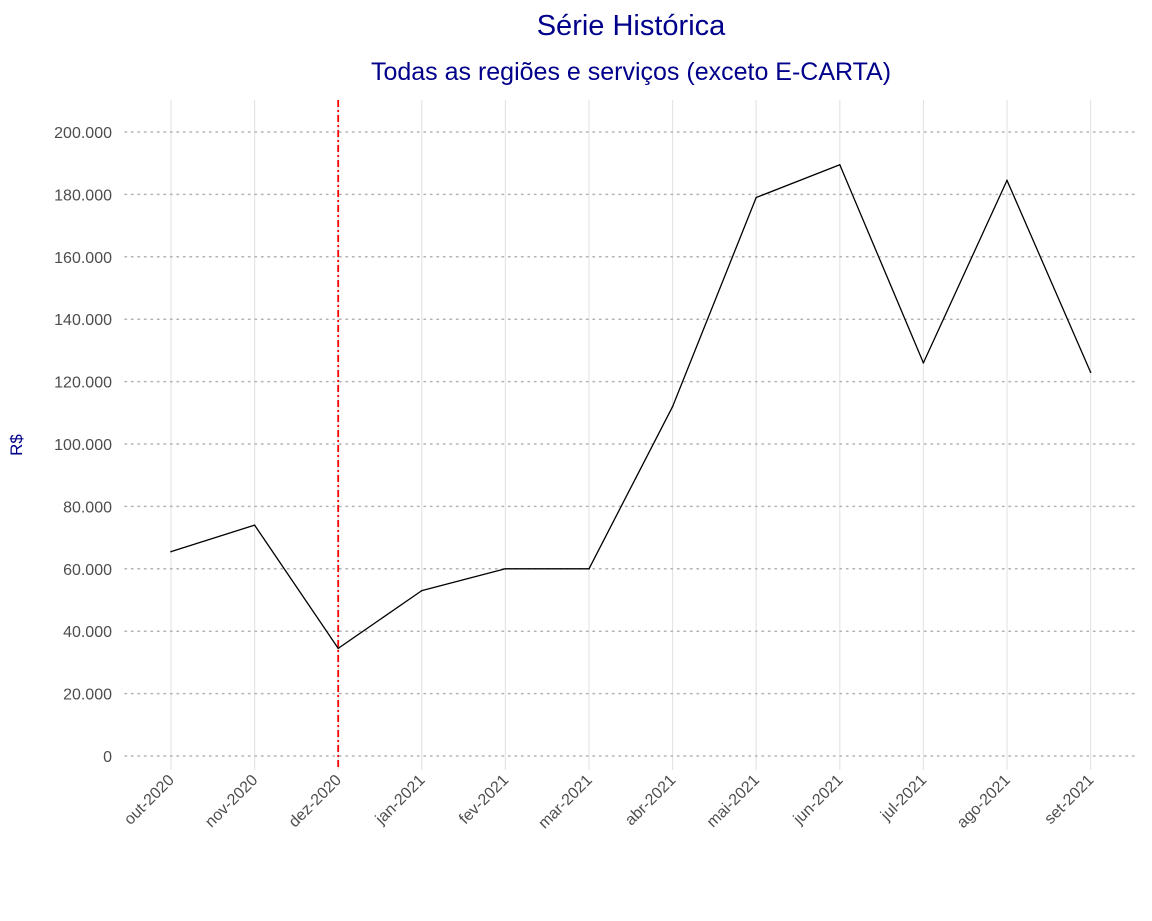 This screenshot has height=921, width=1152. I want to click on y-tick-label: 200.000, so click(83, 133).